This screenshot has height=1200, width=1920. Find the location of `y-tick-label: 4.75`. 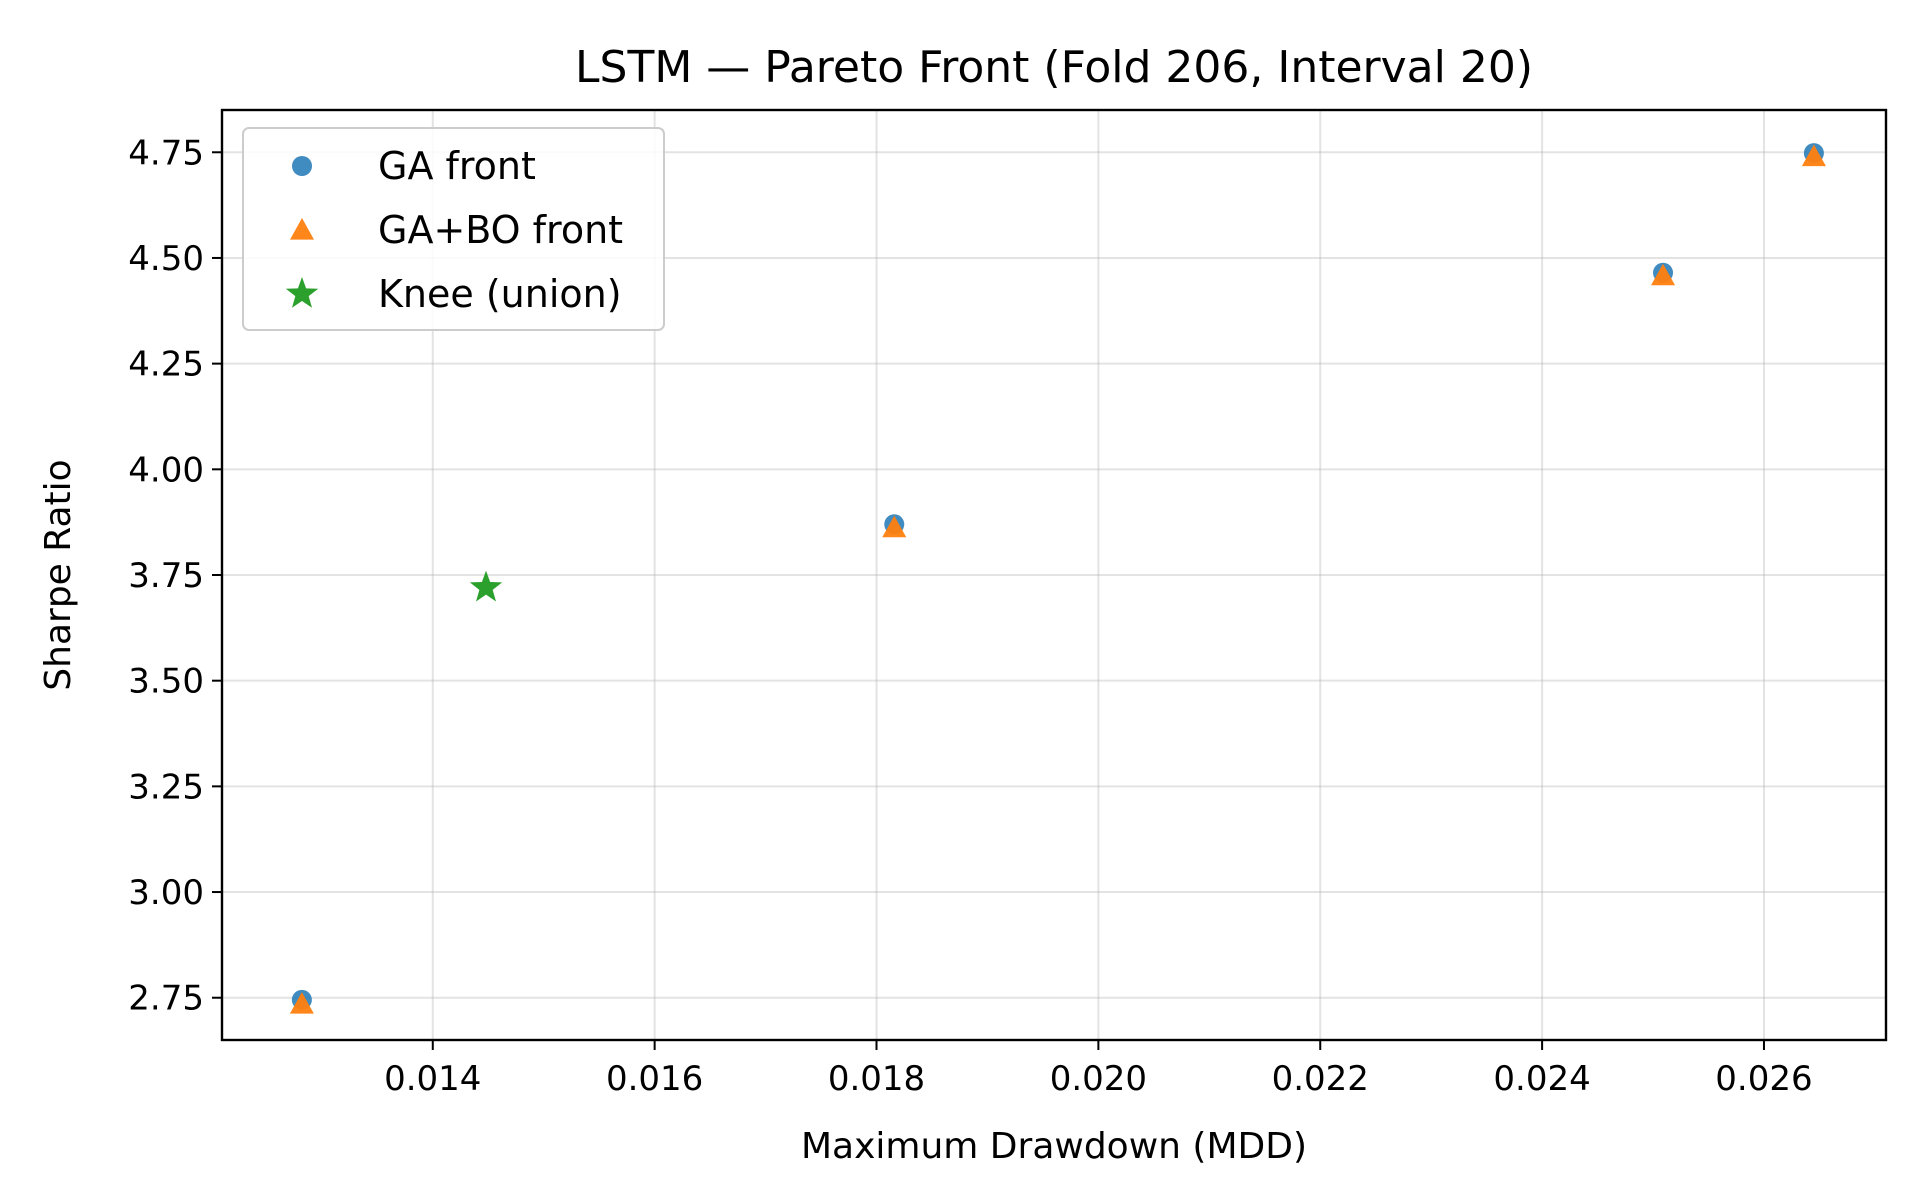

y-tick-label: 4.75 is located at coordinates (166, 153).